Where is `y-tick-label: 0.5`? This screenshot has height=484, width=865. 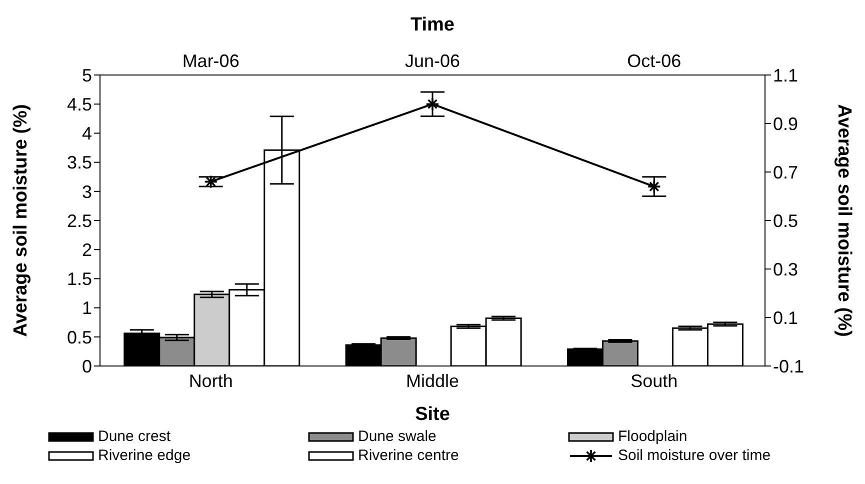 y-tick-label: 0.5 is located at coordinates (79, 337).